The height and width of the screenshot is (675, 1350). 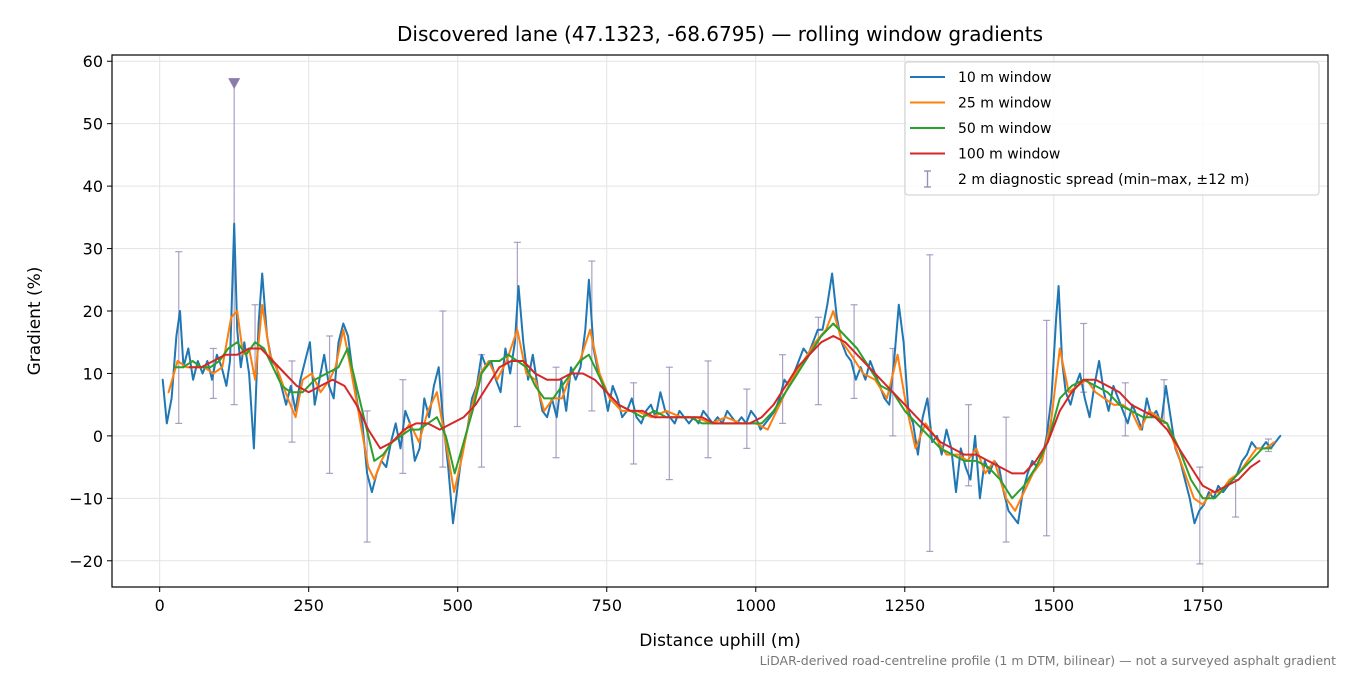 What do you see at coordinates (606, 605) in the screenshot?
I see `x-tick-label: 750` at bounding box center [606, 605].